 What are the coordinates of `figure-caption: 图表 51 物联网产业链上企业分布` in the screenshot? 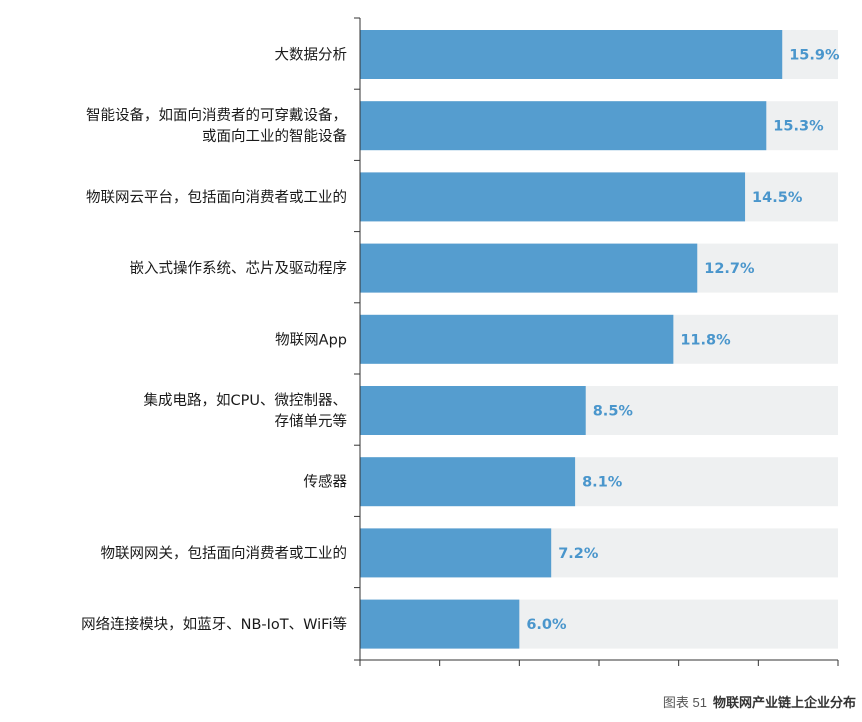 It's located at (759, 701).